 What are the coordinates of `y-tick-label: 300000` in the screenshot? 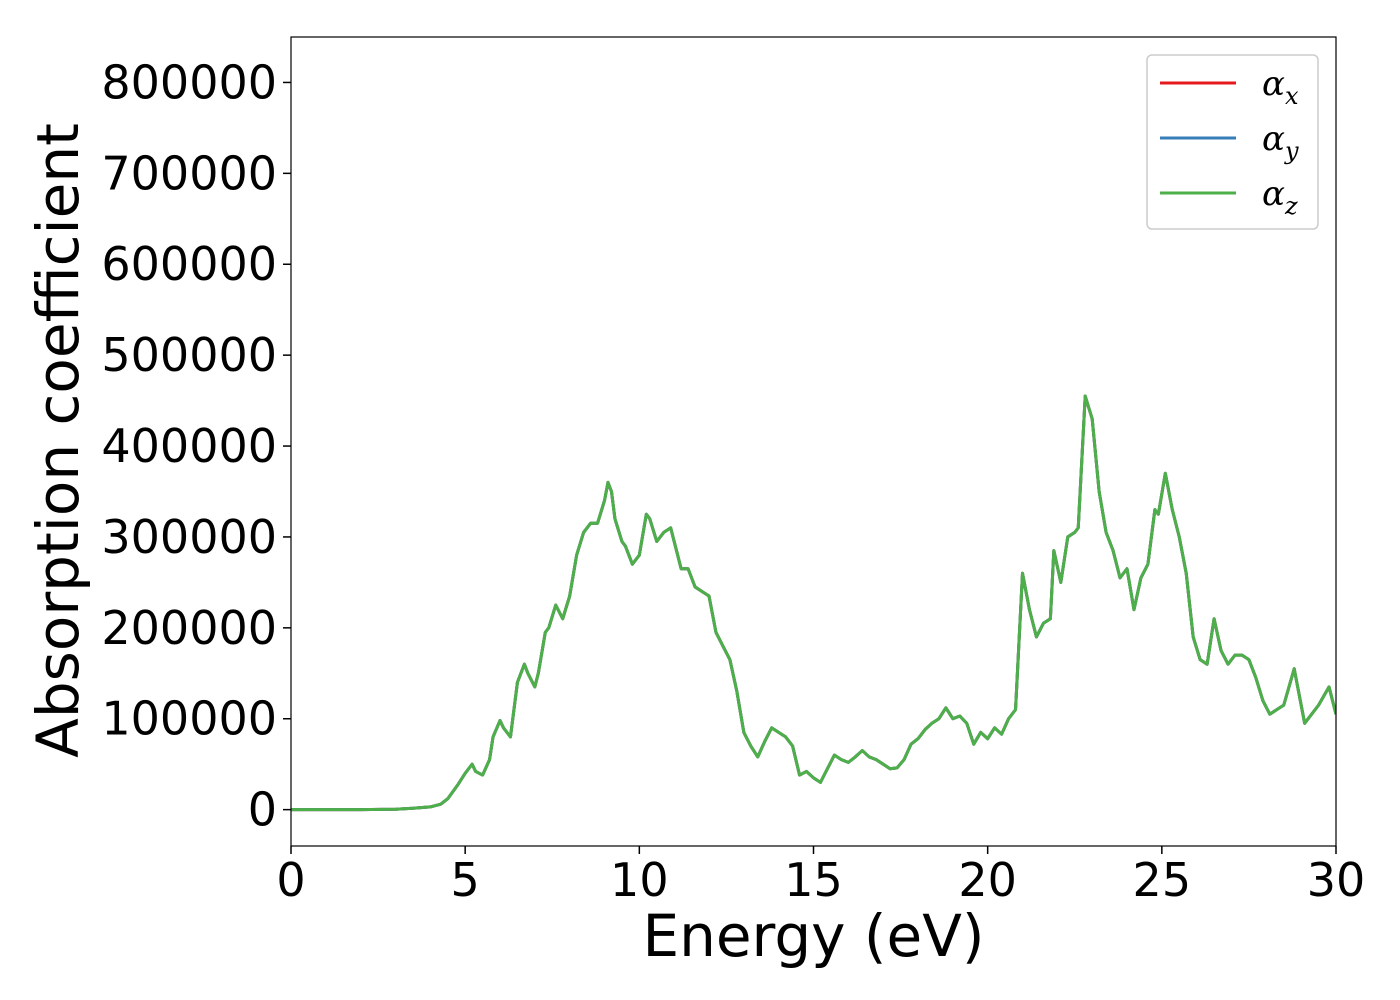 It's located at (189, 537).